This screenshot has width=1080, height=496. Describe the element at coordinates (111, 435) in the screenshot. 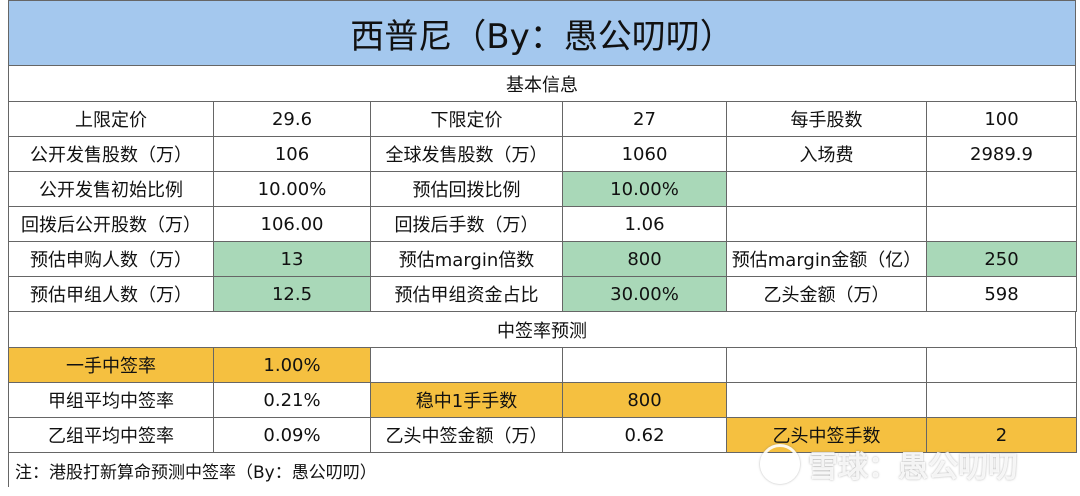

I see `table-cell: 乙组平均中签率` at that location.